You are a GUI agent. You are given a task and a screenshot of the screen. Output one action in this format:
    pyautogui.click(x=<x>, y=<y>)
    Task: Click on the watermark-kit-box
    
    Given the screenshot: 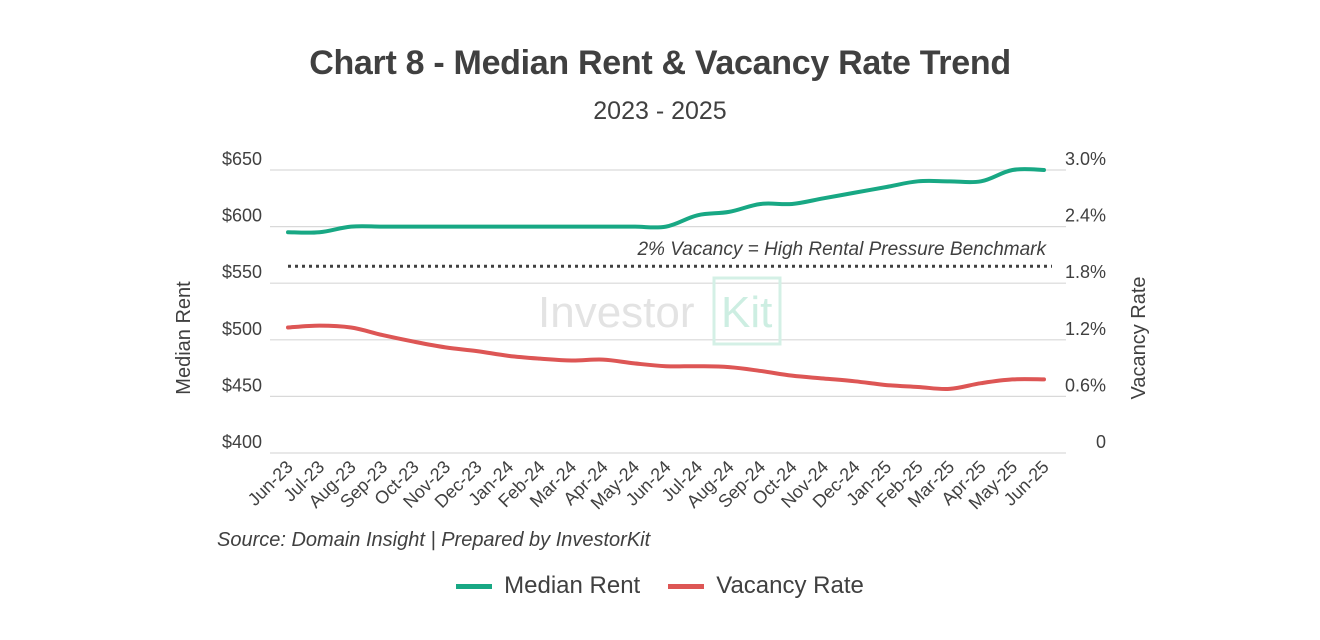 What is the action you would take?
    pyautogui.click(x=747, y=311)
    